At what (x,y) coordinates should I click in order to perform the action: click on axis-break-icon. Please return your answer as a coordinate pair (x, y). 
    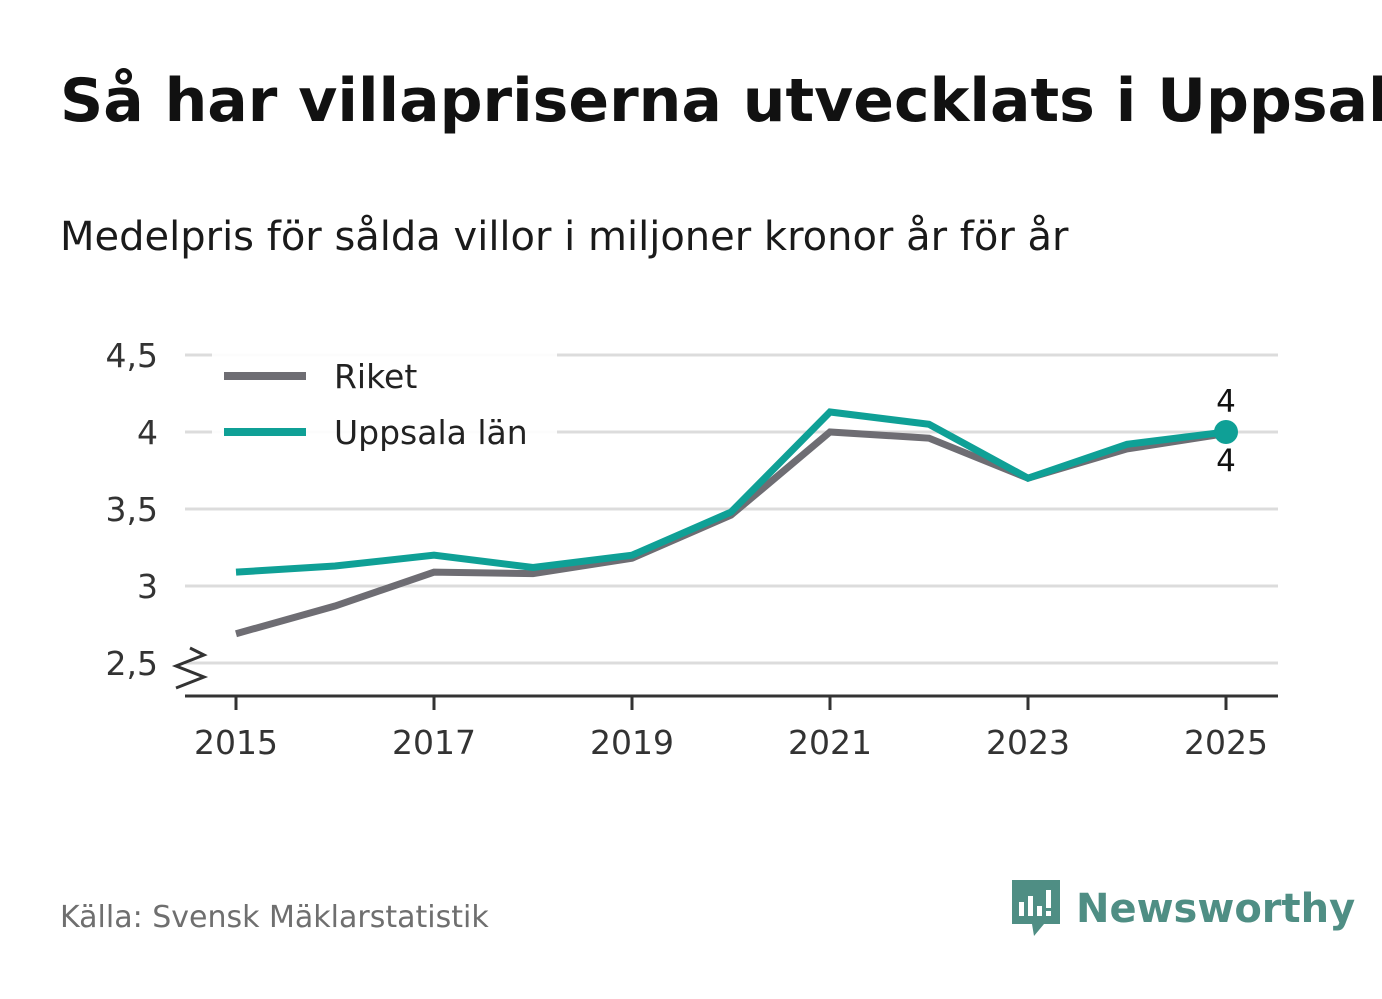
    Looking at the image, I should click on (190, 668).